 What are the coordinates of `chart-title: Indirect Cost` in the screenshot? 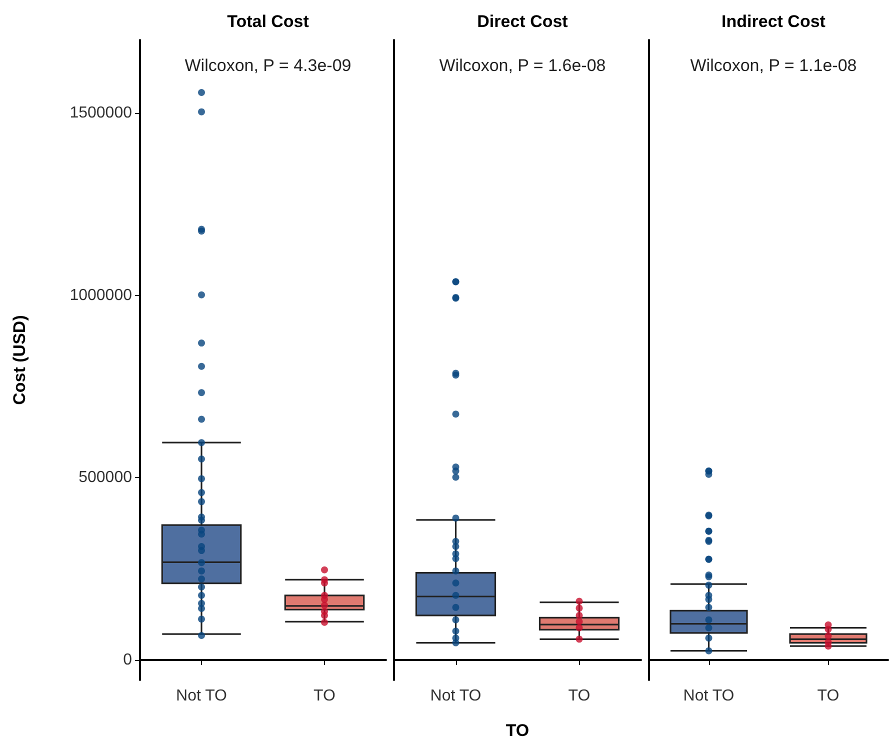 It's located at (774, 21).